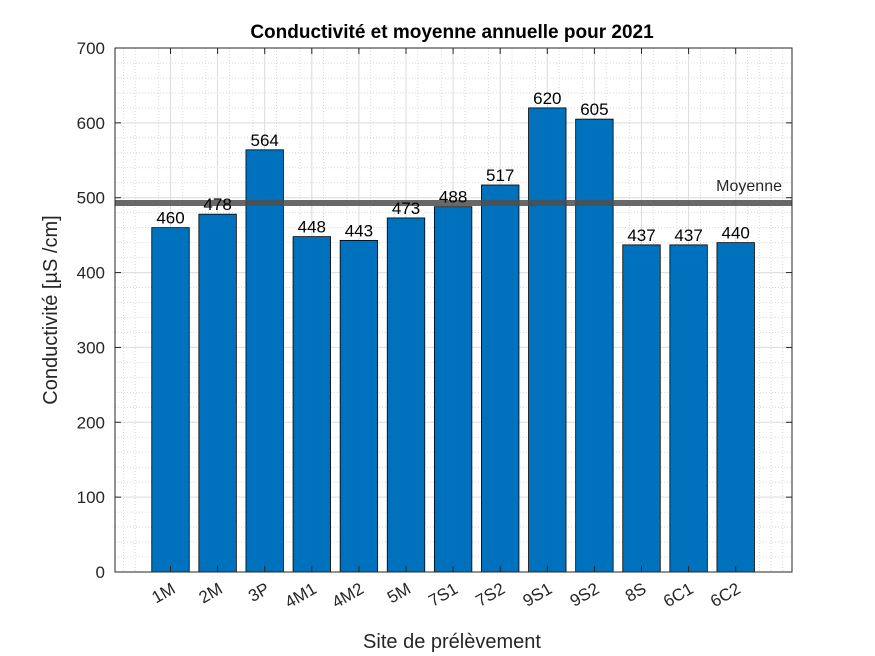  What do you see at coordinates (91, 310) in the screenshot?
I see `y-tick-labels: 0 100 200 300 400 500 600 700` at bounding box center [91, 310].